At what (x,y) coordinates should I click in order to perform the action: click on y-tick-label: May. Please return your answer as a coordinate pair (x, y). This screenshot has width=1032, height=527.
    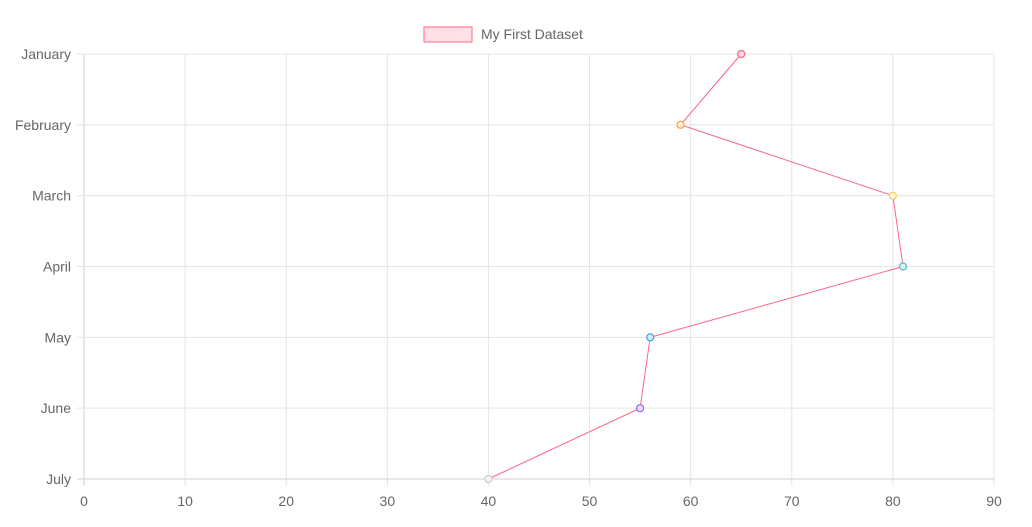
    Looking at the image, I should click on (58, 337).